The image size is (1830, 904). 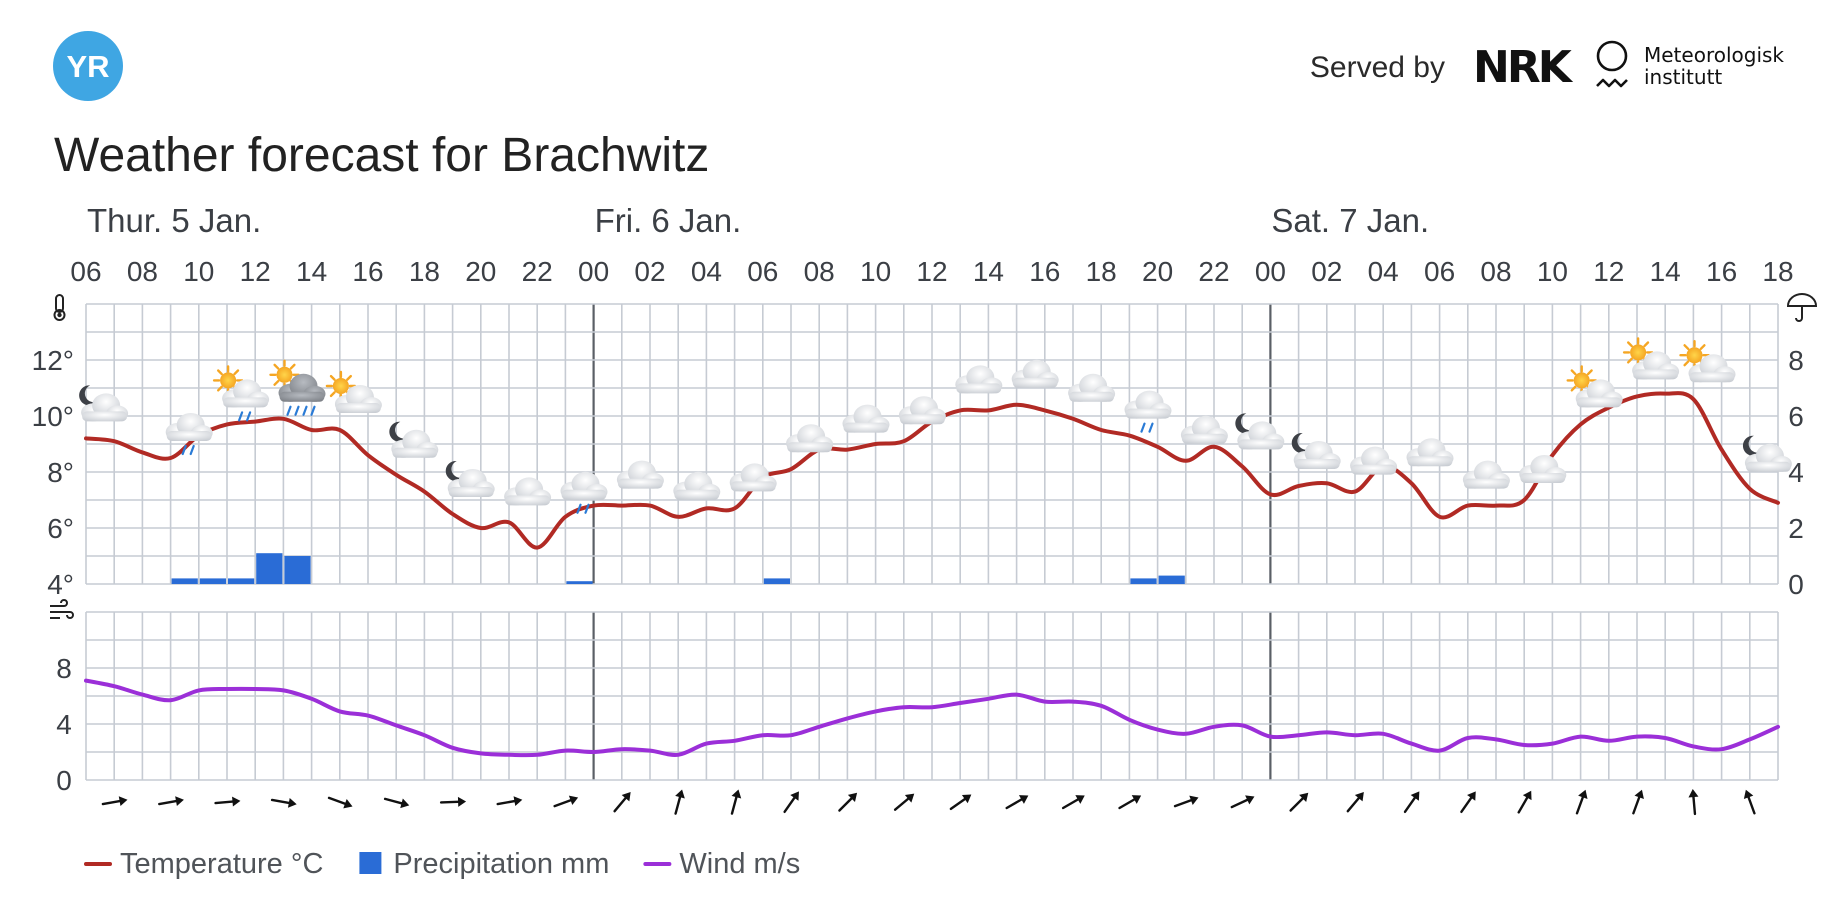 I want to click on legend-label: Precipitation mm, so click(x=501, y=864).